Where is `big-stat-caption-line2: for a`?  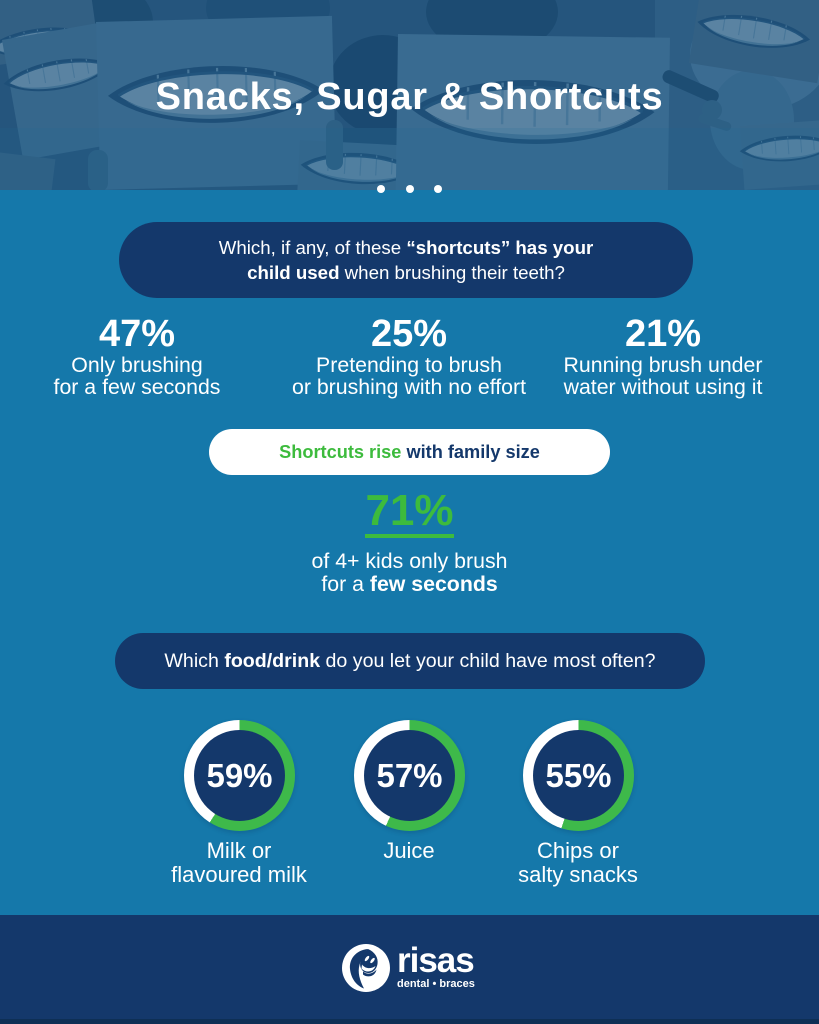
big-stat-caption-line2: for a is located at coordinates (345, 583).